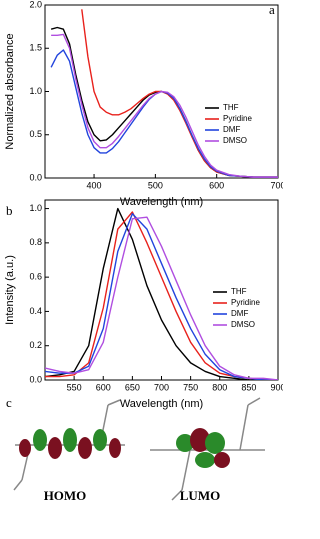 This screenshot has width=320, height=539. Describe the element at coordinates (35, 48) in the screenshot. I see `y-tick-label: 1.5` at that location.